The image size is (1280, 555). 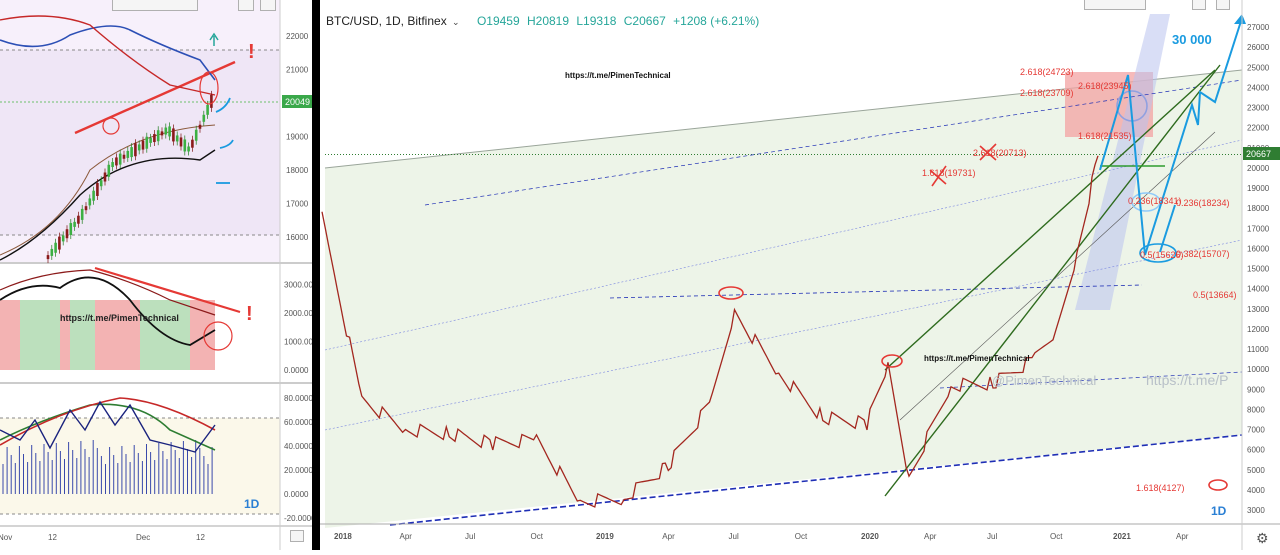 I want to click on fib-level-label-4: 2.618(20713), so click(x=1000, y=153).